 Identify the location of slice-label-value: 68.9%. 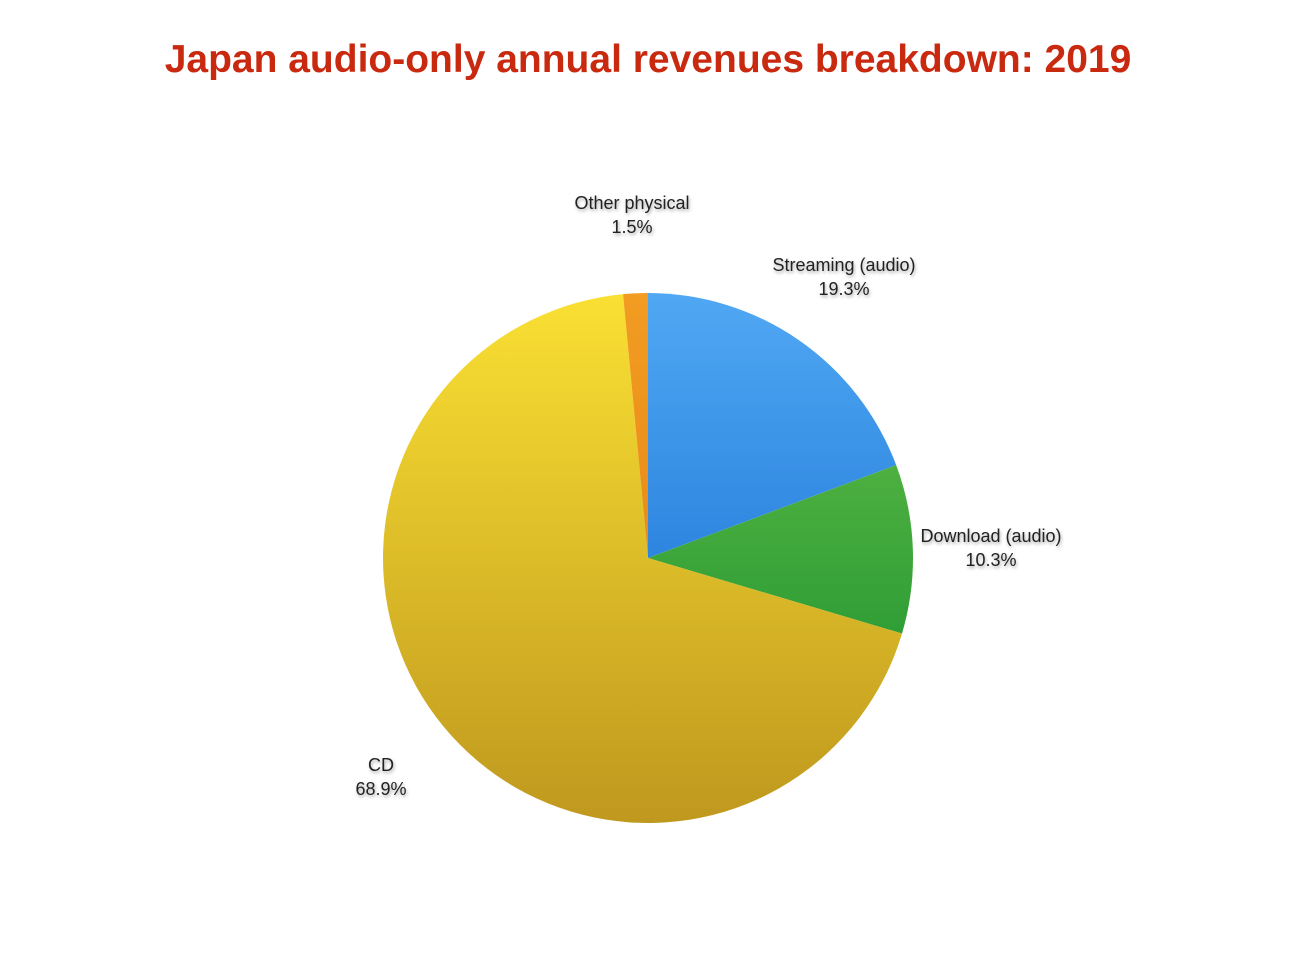
(381, 789).